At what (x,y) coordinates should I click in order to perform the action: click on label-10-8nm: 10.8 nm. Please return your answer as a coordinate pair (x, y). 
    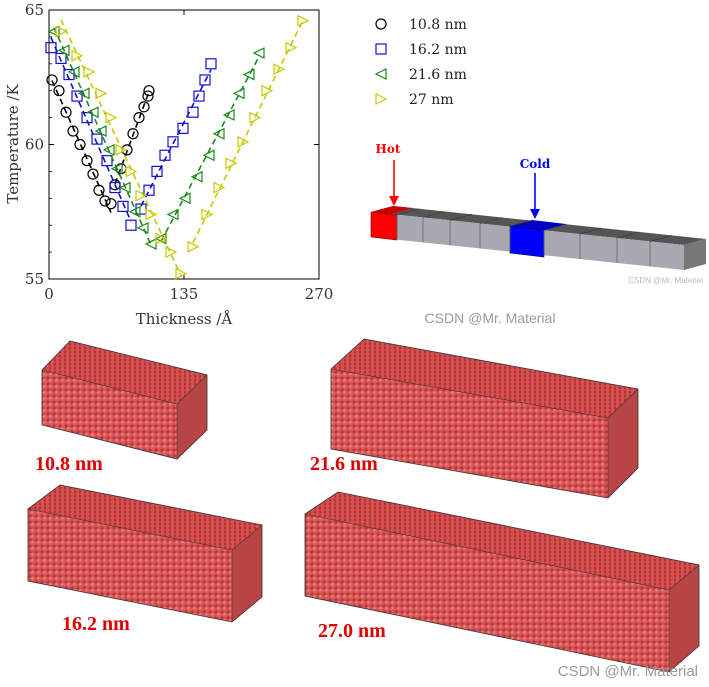
    Looking at the image, I should click on (69, 464).